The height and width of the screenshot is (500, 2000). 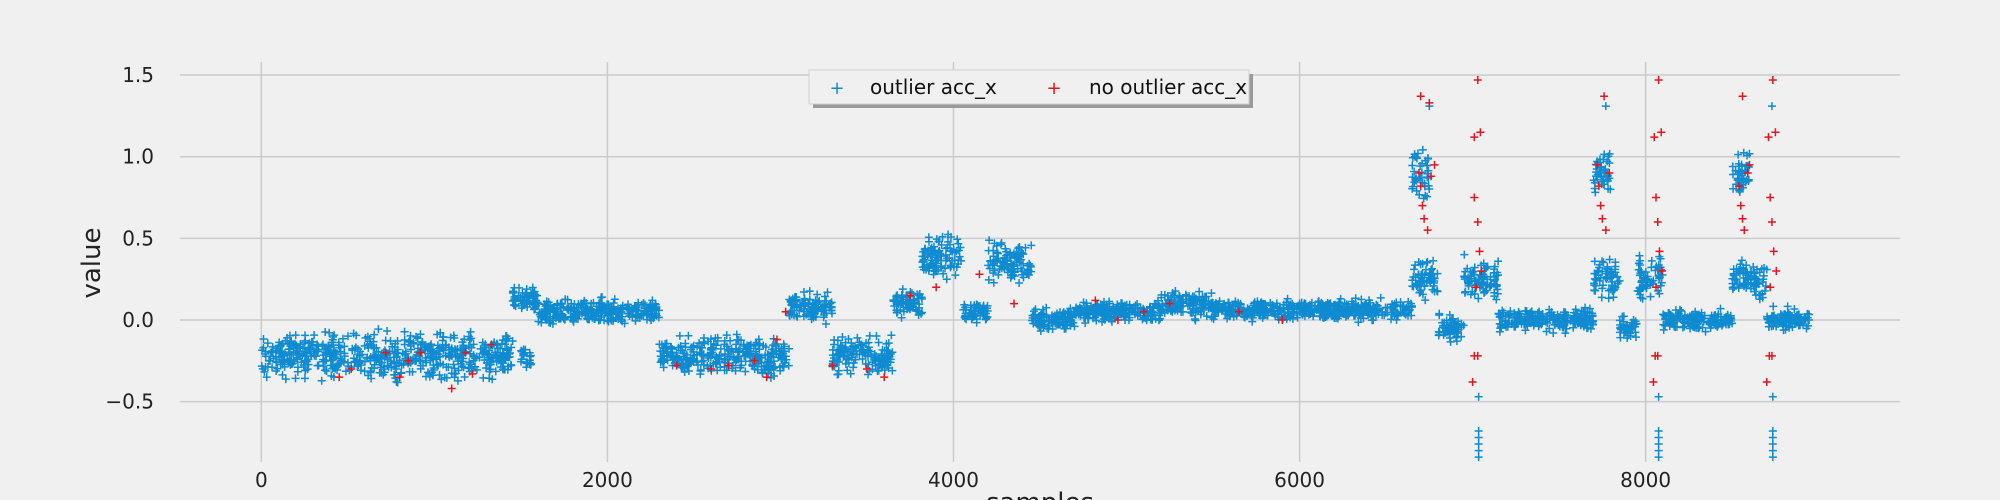 I want to click on y-tick-label: −0.5, so click(x=129, y=402).